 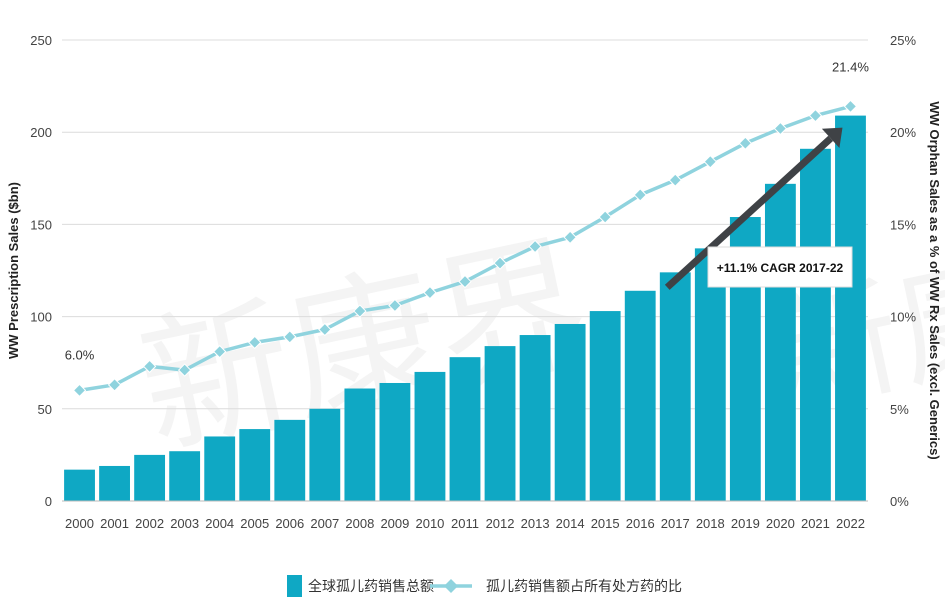 I want to click on cagr-label: +11.1% CAGR 2017-22, so click(x=780, y=268).